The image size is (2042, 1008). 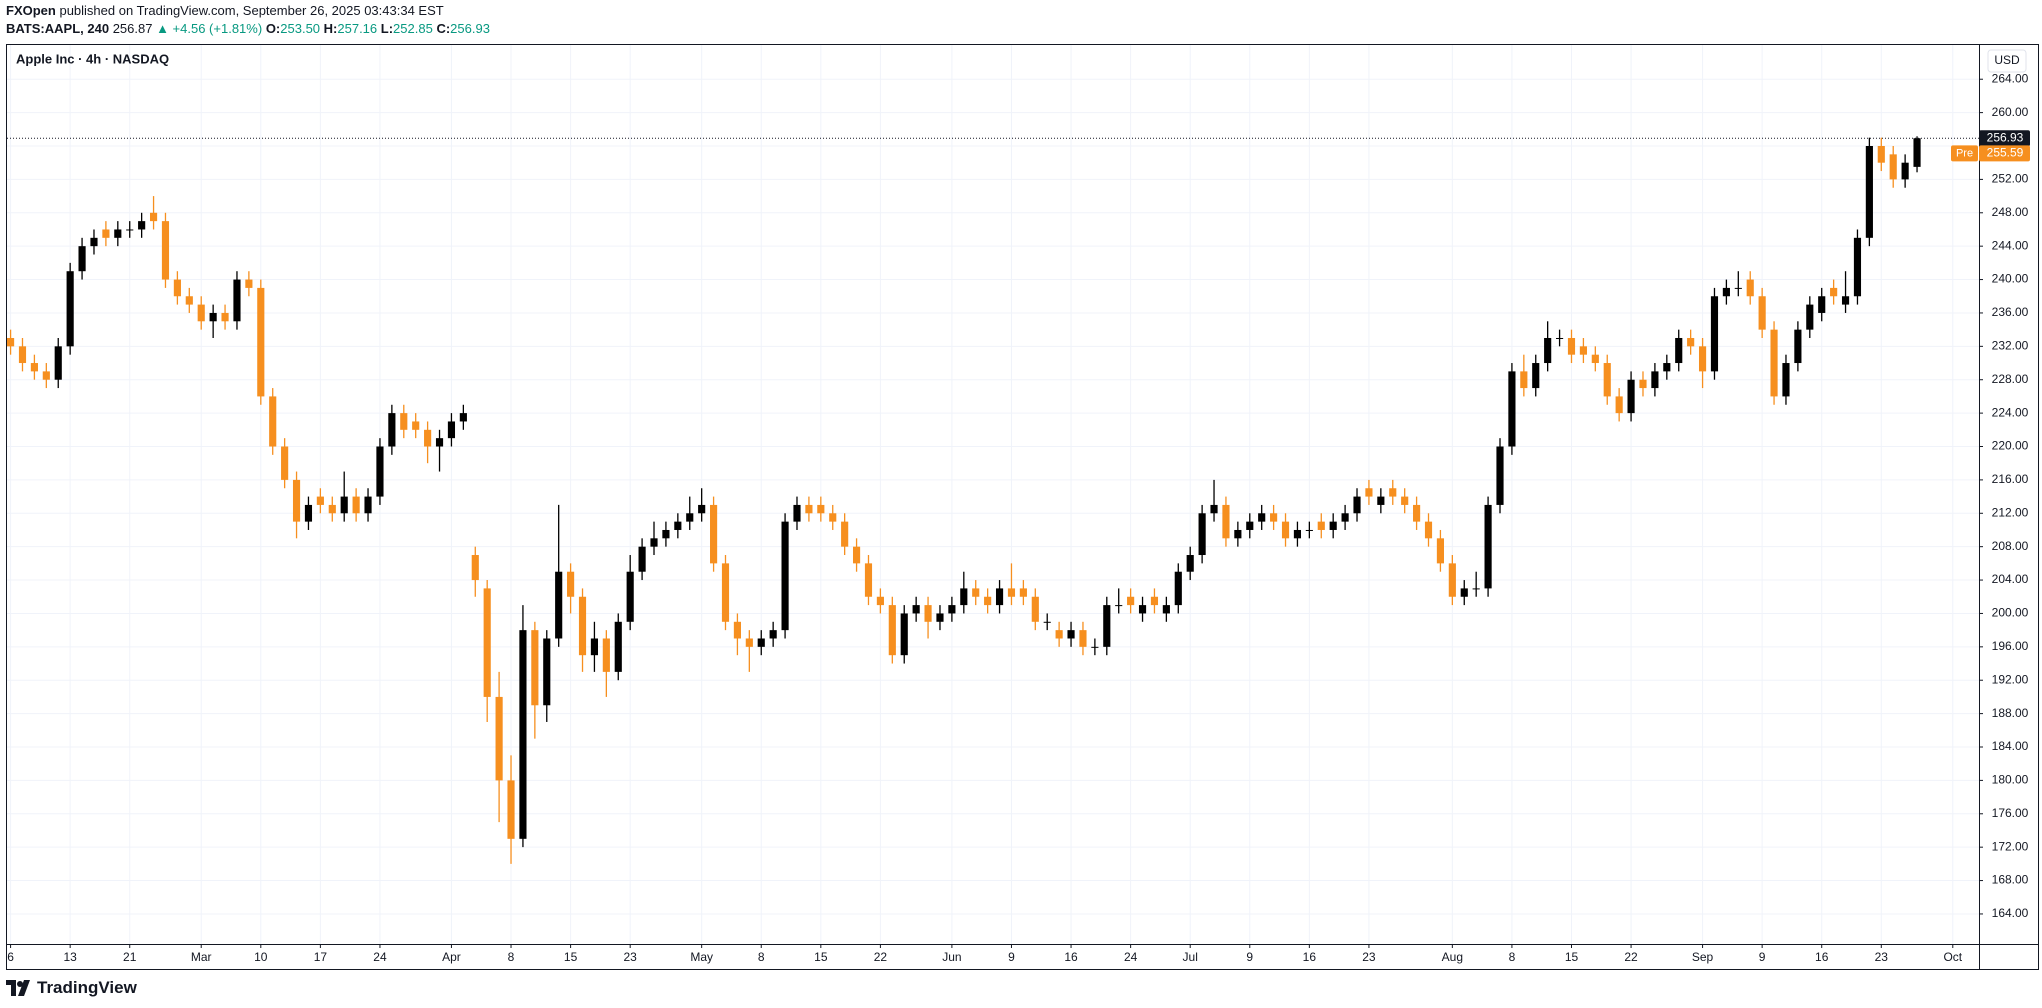 What do you see at coordinates (2010, 646) in the screenshot?
I see `y-tick-label: 196.00` at bounding box center [2010, 646].